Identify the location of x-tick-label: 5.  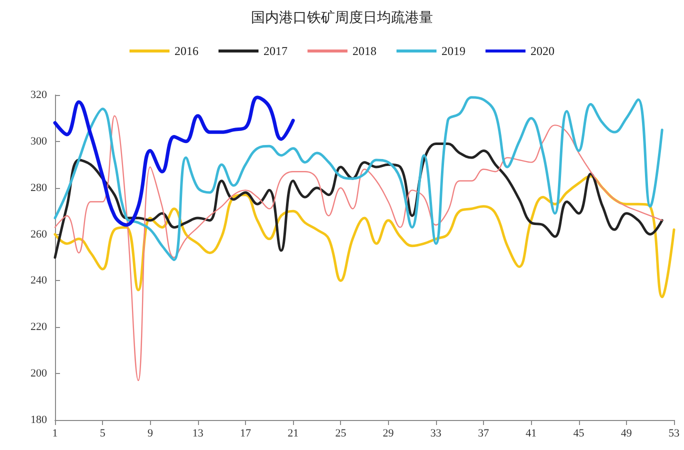
(103, 434).